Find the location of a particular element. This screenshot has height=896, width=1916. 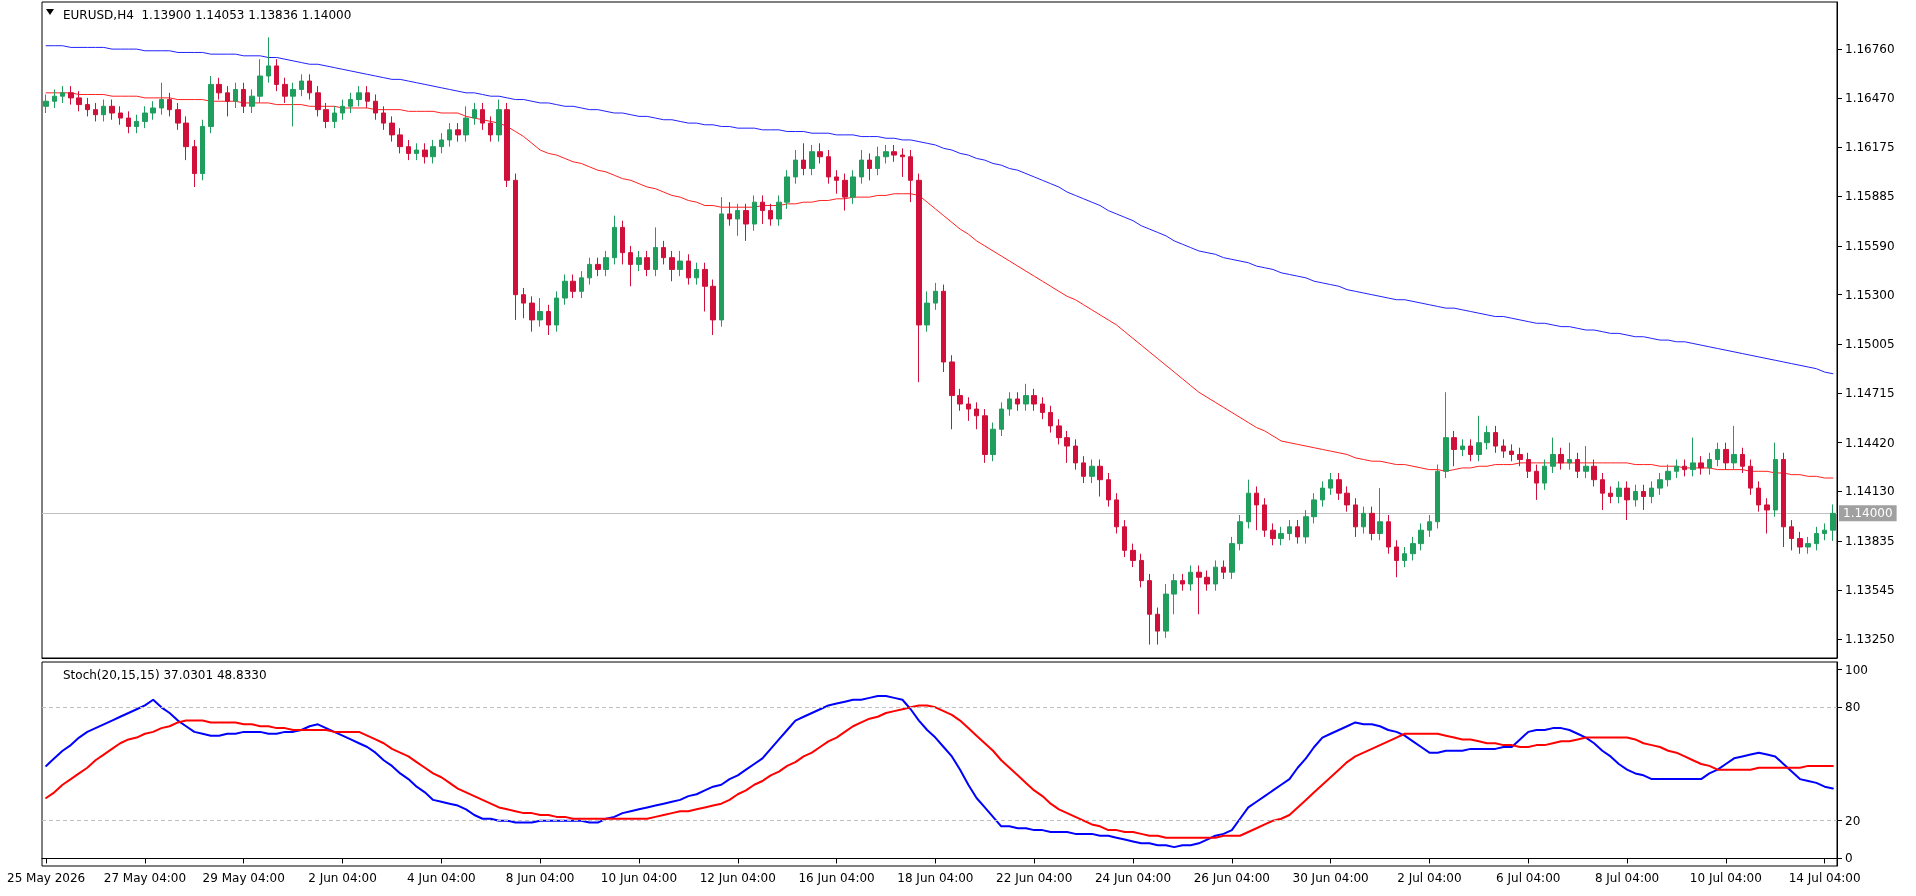

x-tick-label: 2 Jun 04:00 is located at coordinates (342, 878).